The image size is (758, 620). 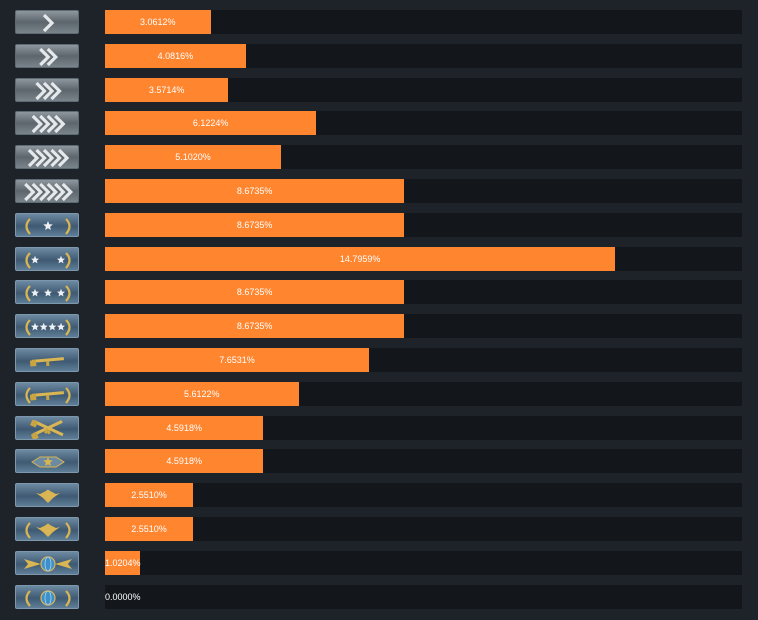 I want to click on bar-track: 0.0000%, so click(x=423, y=596).